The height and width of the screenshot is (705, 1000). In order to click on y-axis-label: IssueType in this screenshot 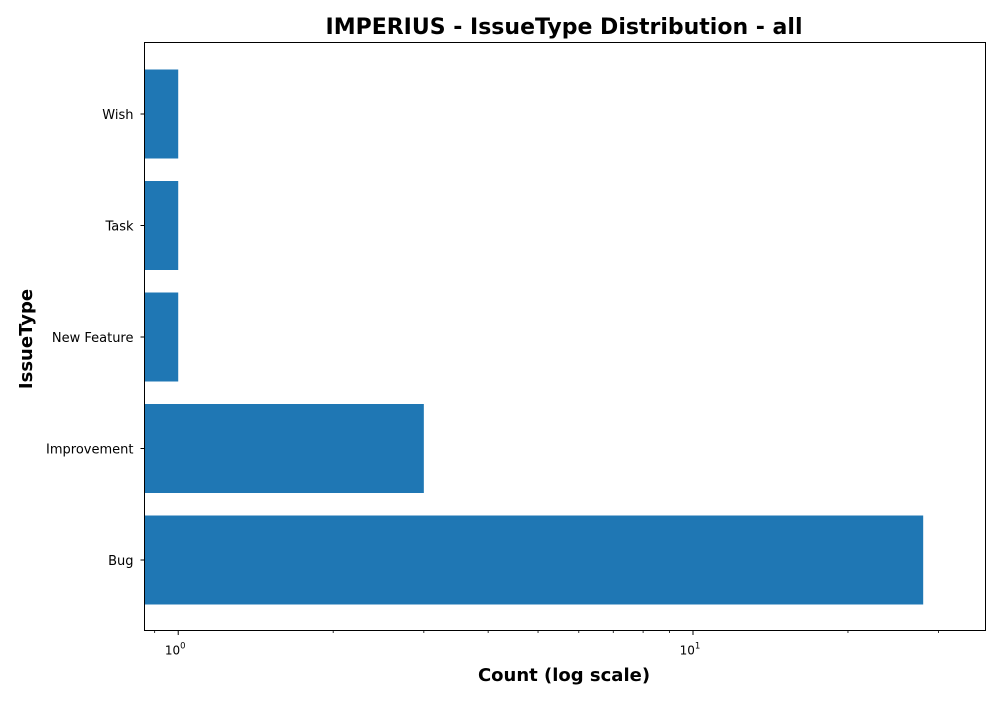, I will do `click(26, 339)`.